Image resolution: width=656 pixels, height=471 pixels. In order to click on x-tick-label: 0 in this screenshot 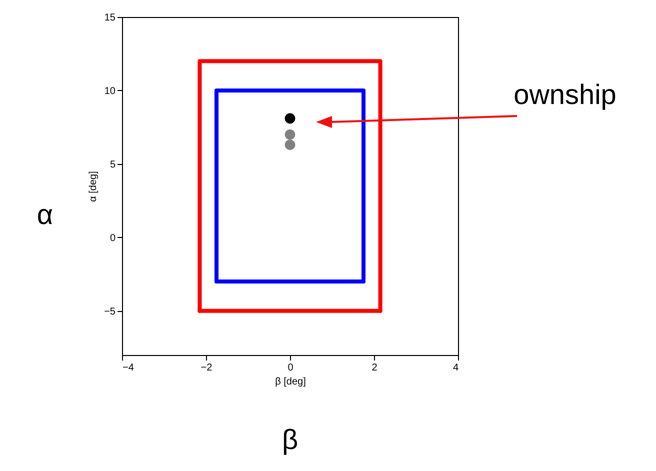, I will do `click(291, 368)`.